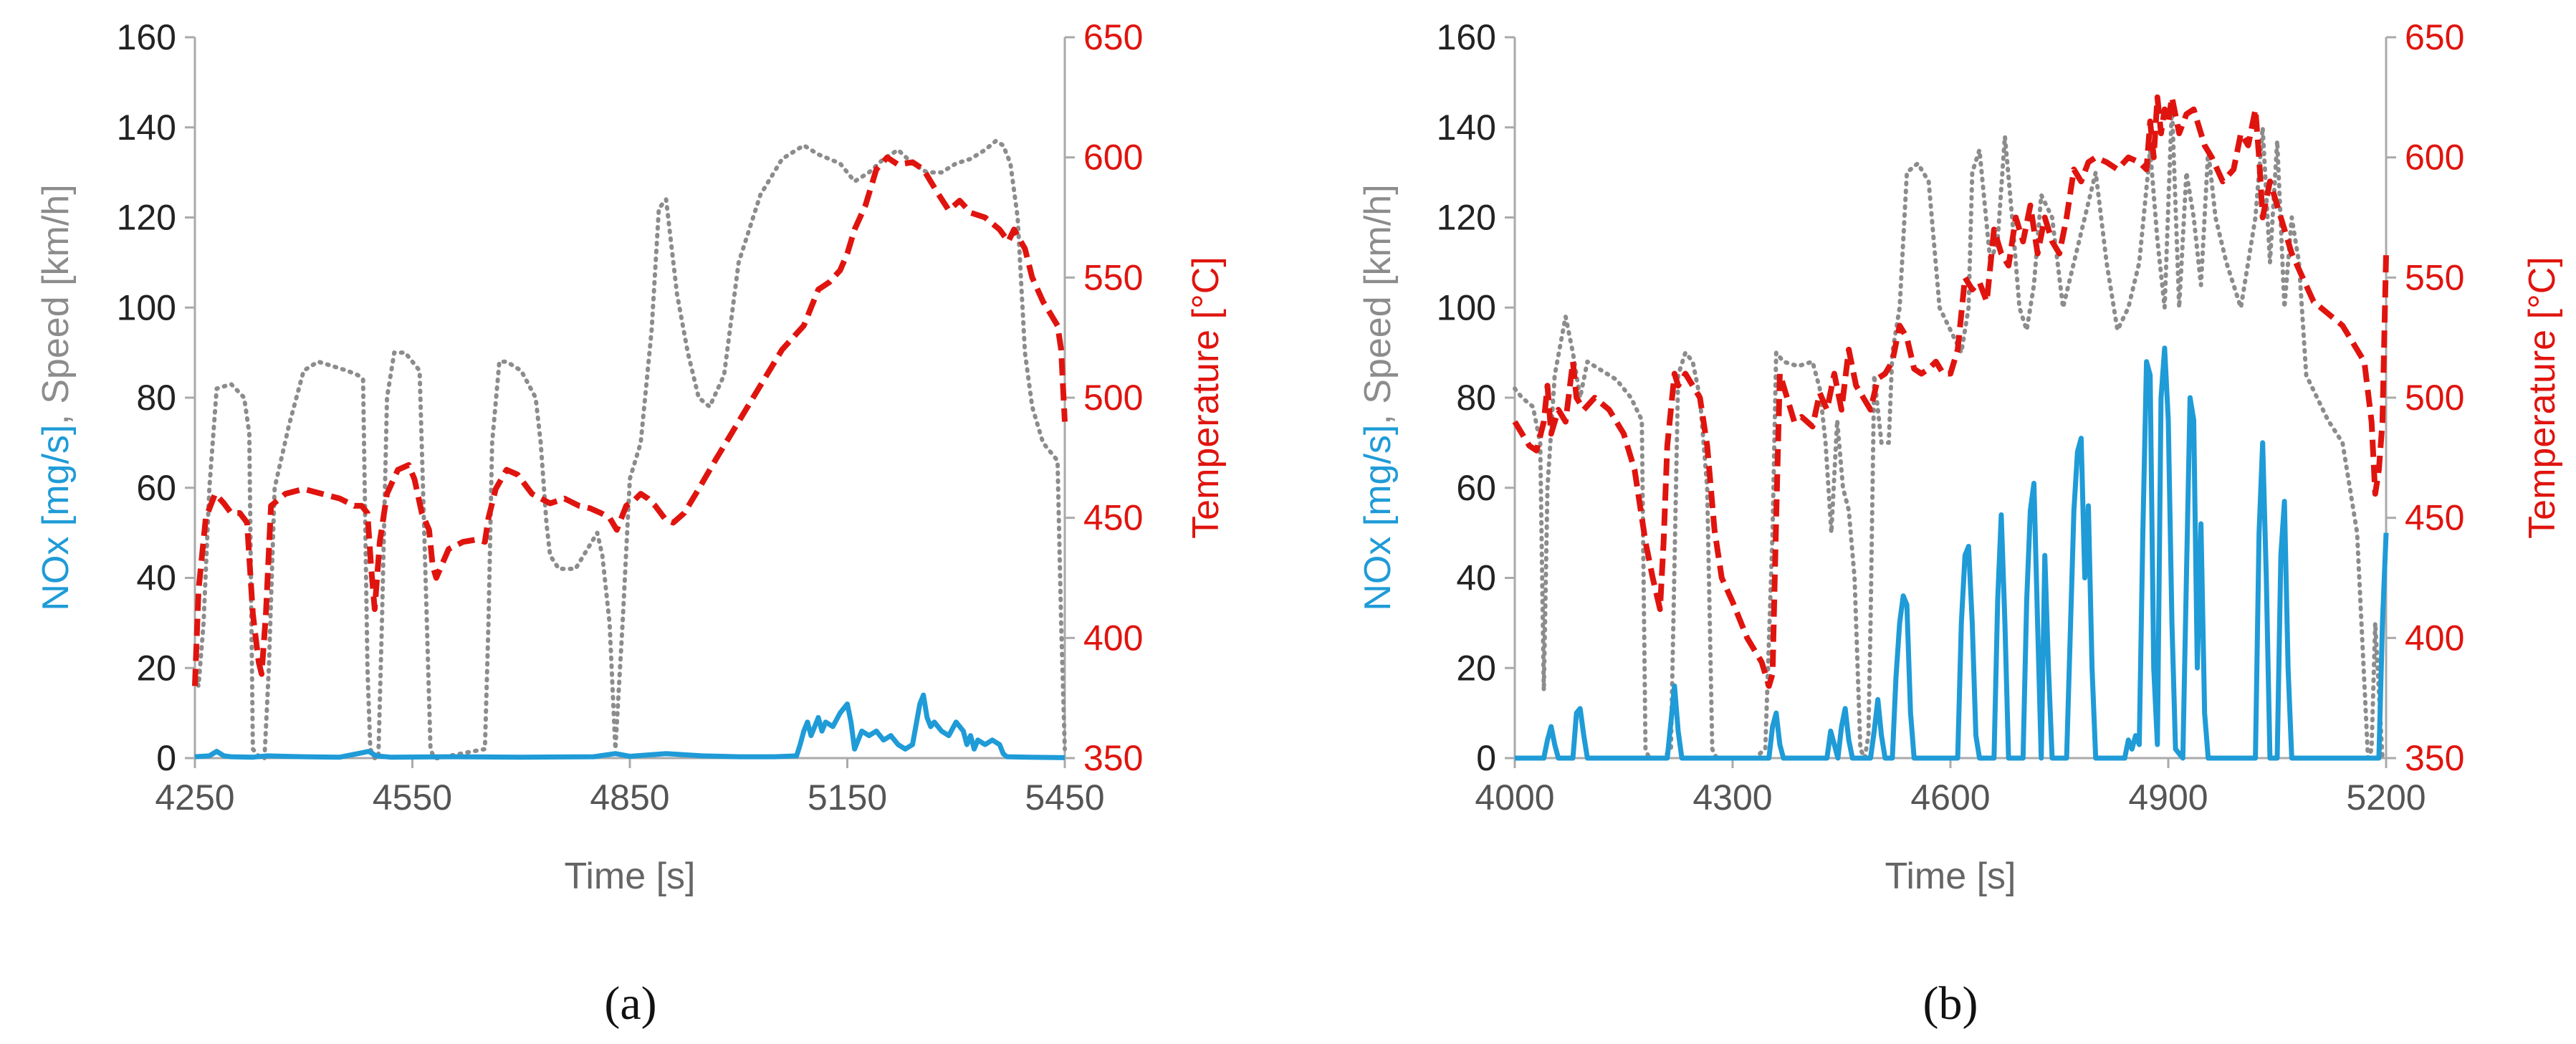 The image size is (2576, 1044). I want to click on x-tick-label: 4600, so click(1950, 797).